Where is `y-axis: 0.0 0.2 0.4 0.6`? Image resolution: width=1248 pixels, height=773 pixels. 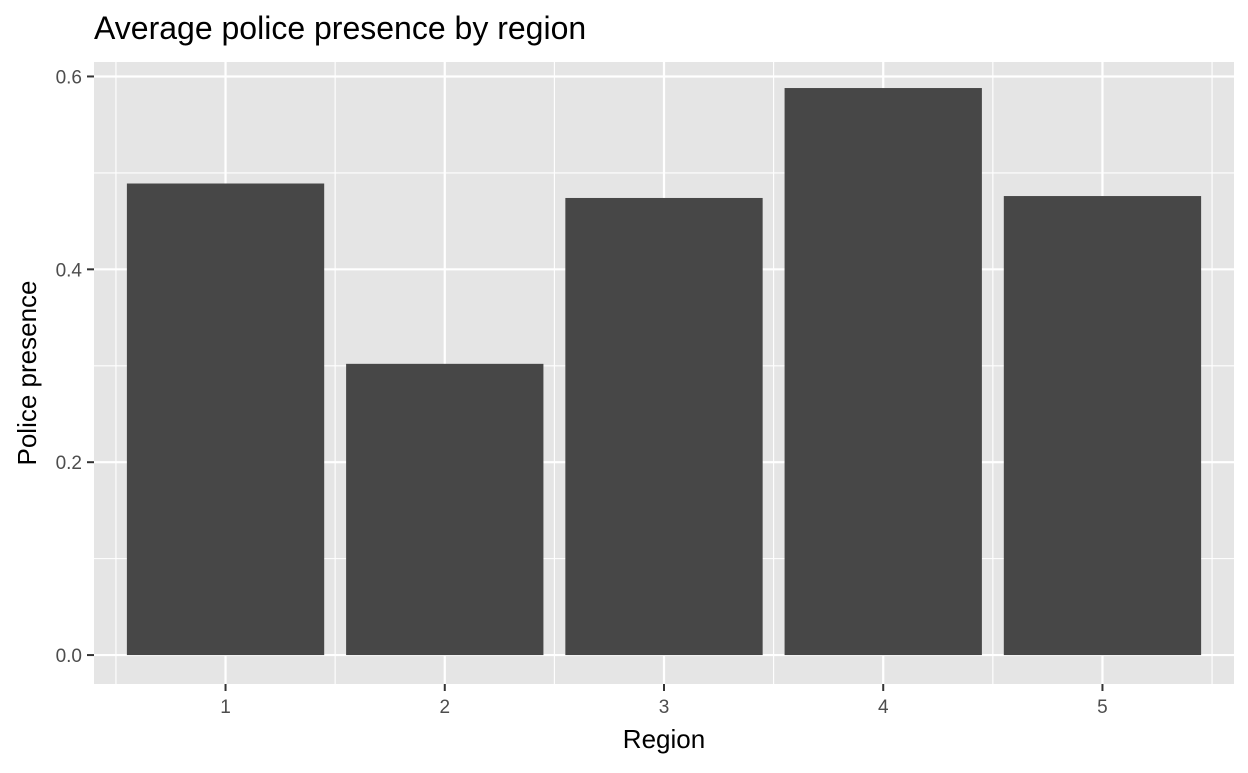 y-axis: 0.0 0.2 0.4 0.6 is located at coordinates (75, 367).